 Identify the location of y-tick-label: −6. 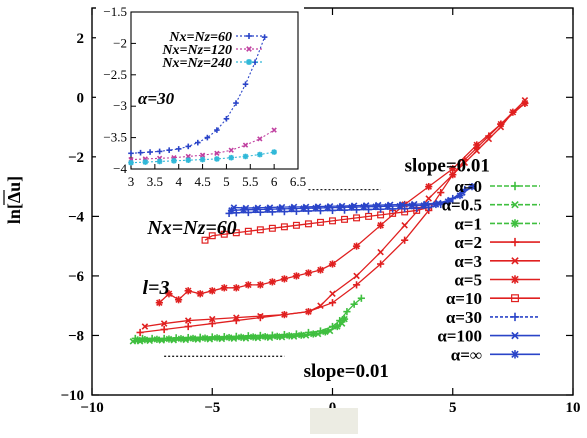
(76, 277).